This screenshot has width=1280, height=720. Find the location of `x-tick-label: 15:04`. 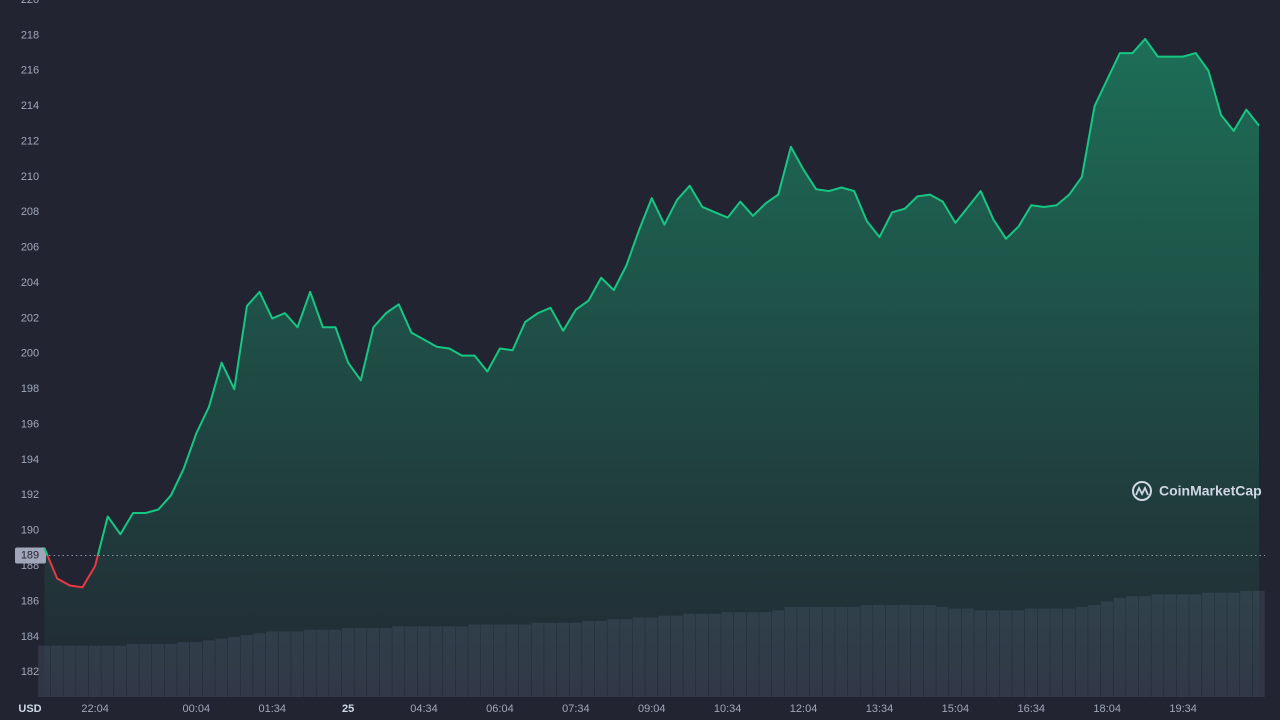

x-tick-label: 15:04 is located at coordinates (956, 709).